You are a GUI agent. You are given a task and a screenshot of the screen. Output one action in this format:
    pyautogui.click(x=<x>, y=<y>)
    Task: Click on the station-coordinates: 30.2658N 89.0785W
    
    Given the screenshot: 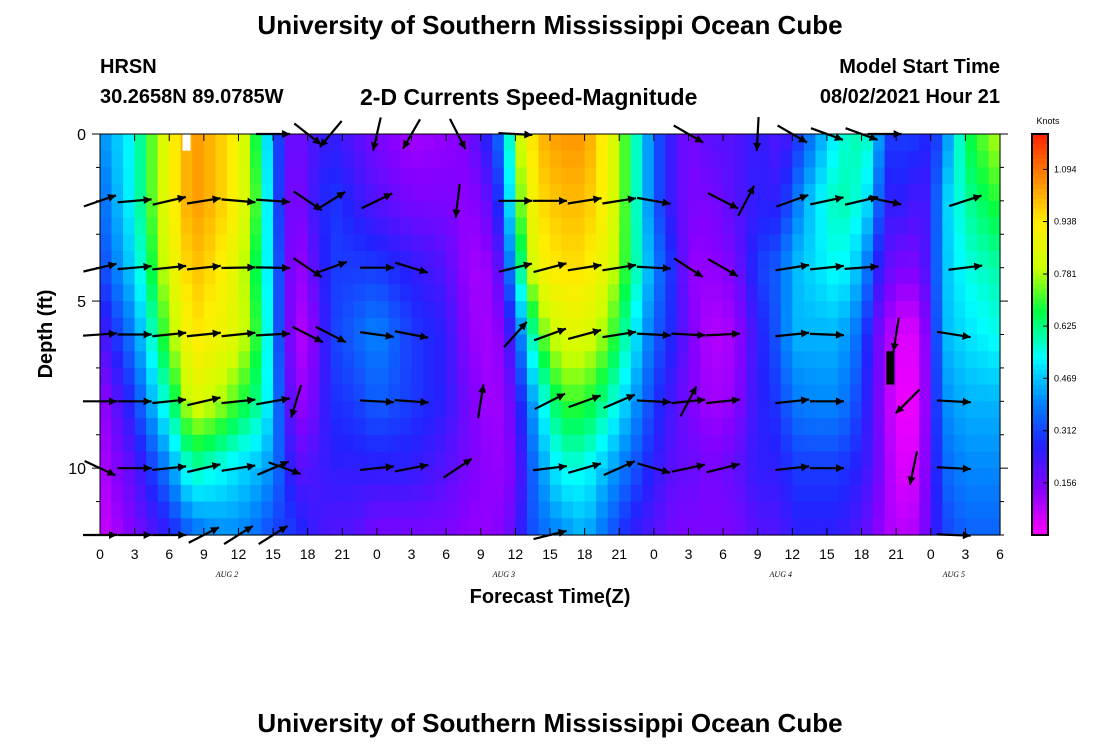 What is the action you would take?
    pyautogui.click(x=192, y=97)
    